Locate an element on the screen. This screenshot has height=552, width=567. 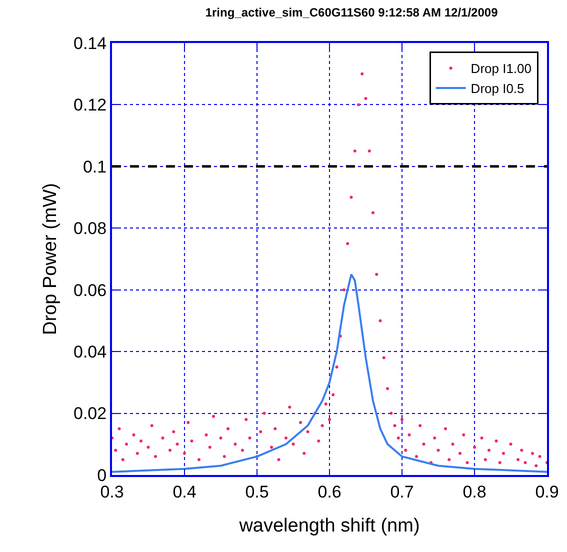
y-tick-label: 0.1 is located at coordinates (94, 166).